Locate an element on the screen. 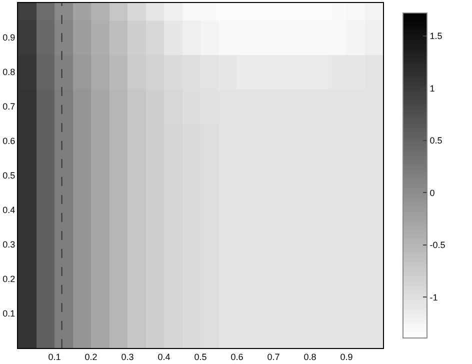 The height and width of the screenshot is (364, 472). color-bar-label: 0.5 is located at coordinates (436, 141).